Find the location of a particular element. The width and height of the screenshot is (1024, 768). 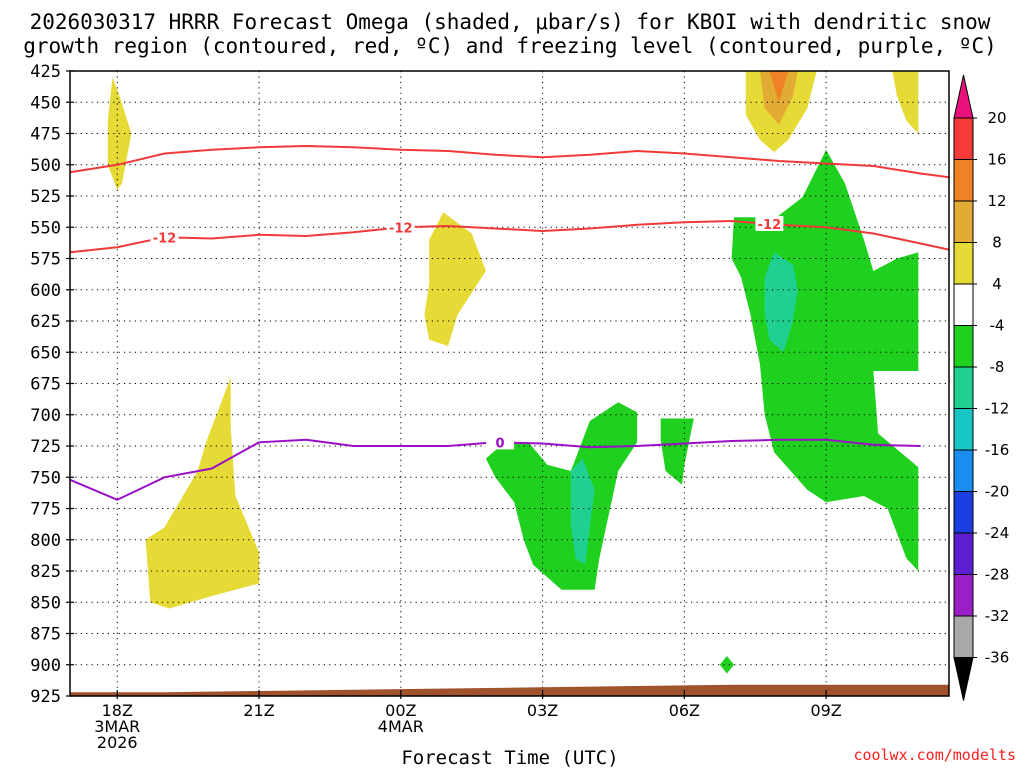

colorbar-bottom-arrow is located at coordinates (963, 679).